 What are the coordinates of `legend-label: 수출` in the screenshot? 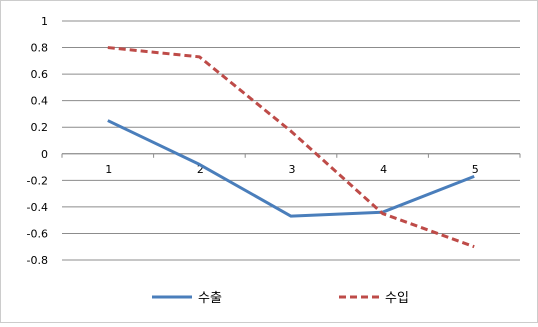 It's located at (210, 298).